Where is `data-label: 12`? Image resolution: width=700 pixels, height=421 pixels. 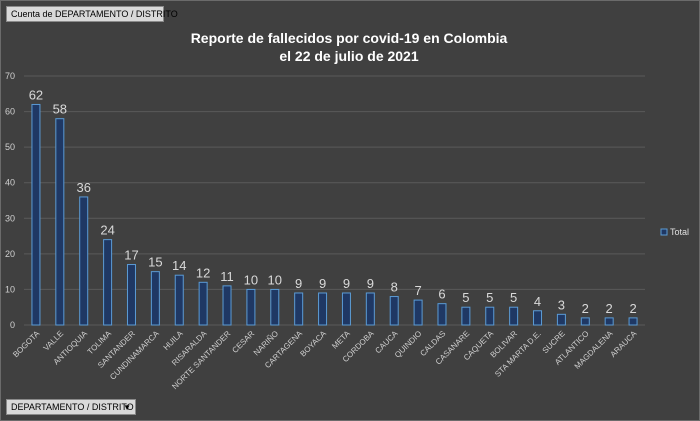
data-label: 12 is located at coordinates (203, 272).